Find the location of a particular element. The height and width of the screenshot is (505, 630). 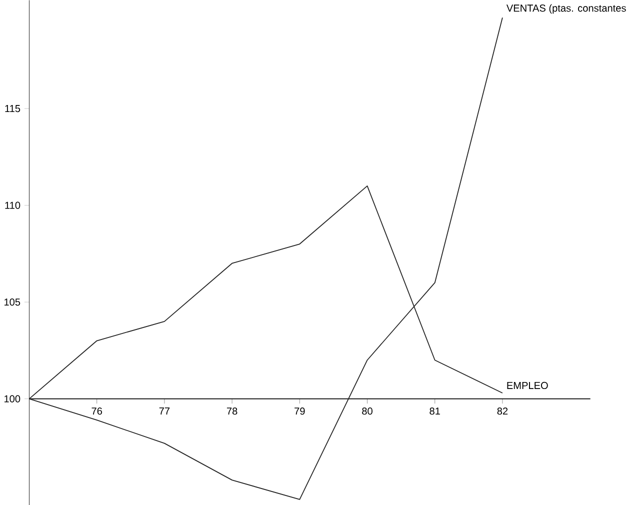

x-tick-label: 82 is located at coordinates (502, 410).